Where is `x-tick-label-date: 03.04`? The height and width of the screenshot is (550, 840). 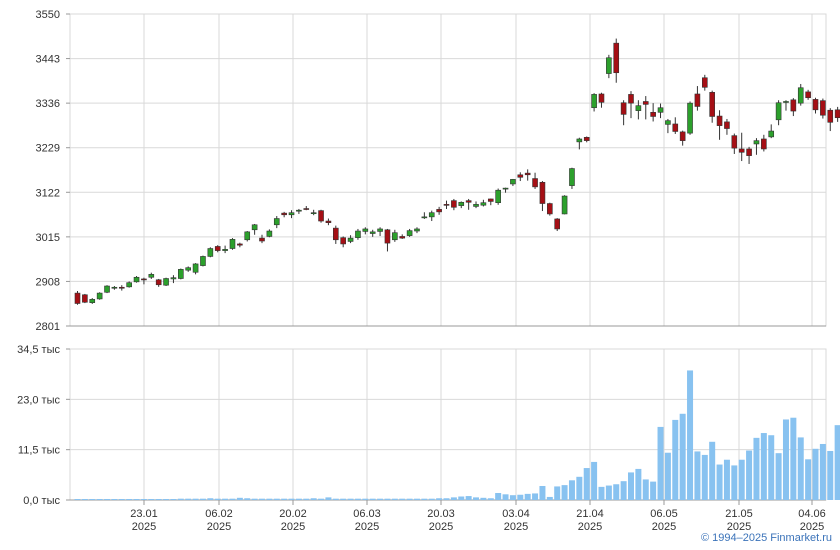 x-tick-label-date: 03.04 is located at coordinates (516, 514).